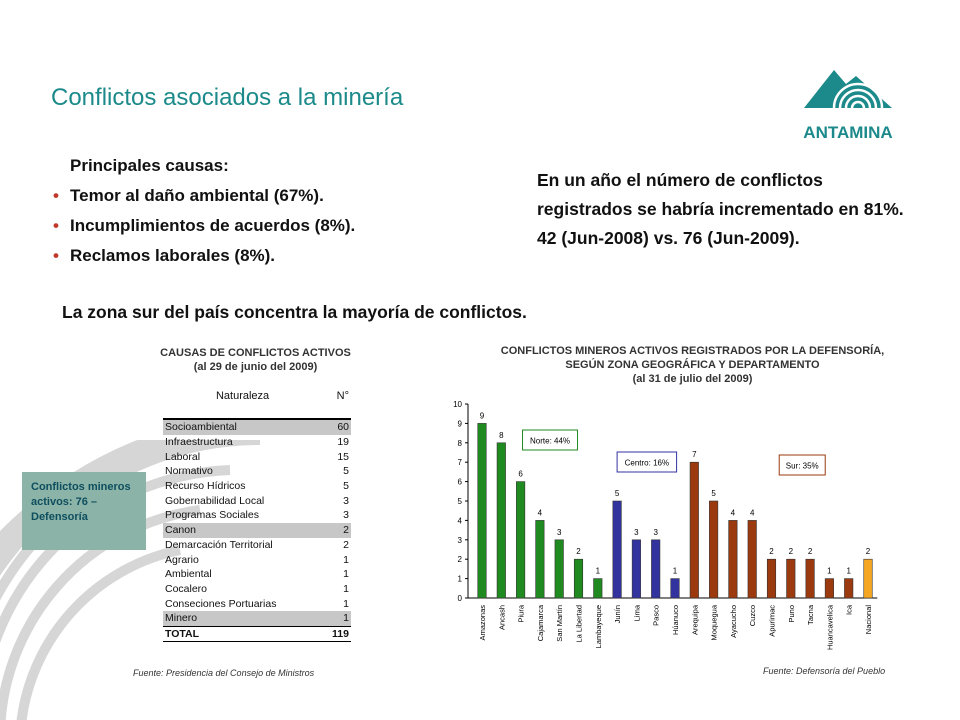 Image resolution: width=960 pixels, height=720 pixels. Describe the element at coordinates (257, 559) in the screenshot. I see `table-row: Agrario 1` at that location.